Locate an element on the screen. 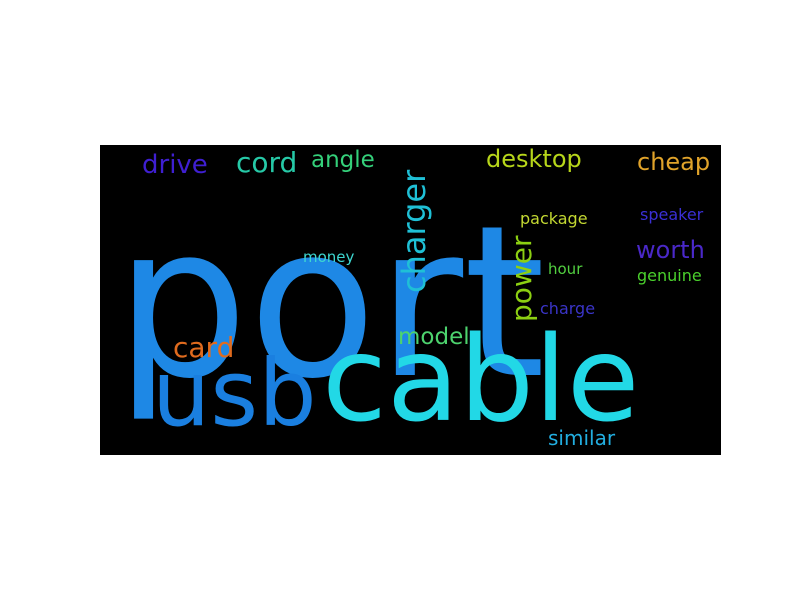  word-similar: similar is located at coordinates (582, 438).